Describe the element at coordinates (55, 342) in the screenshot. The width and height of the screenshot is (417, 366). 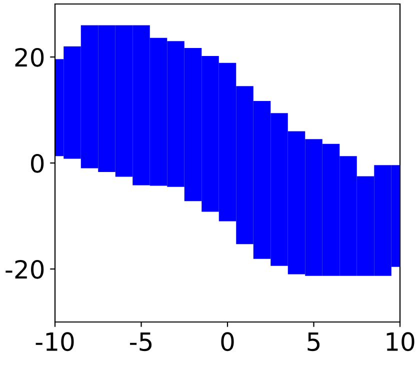
I see `x-tick-label: -10` at that location.